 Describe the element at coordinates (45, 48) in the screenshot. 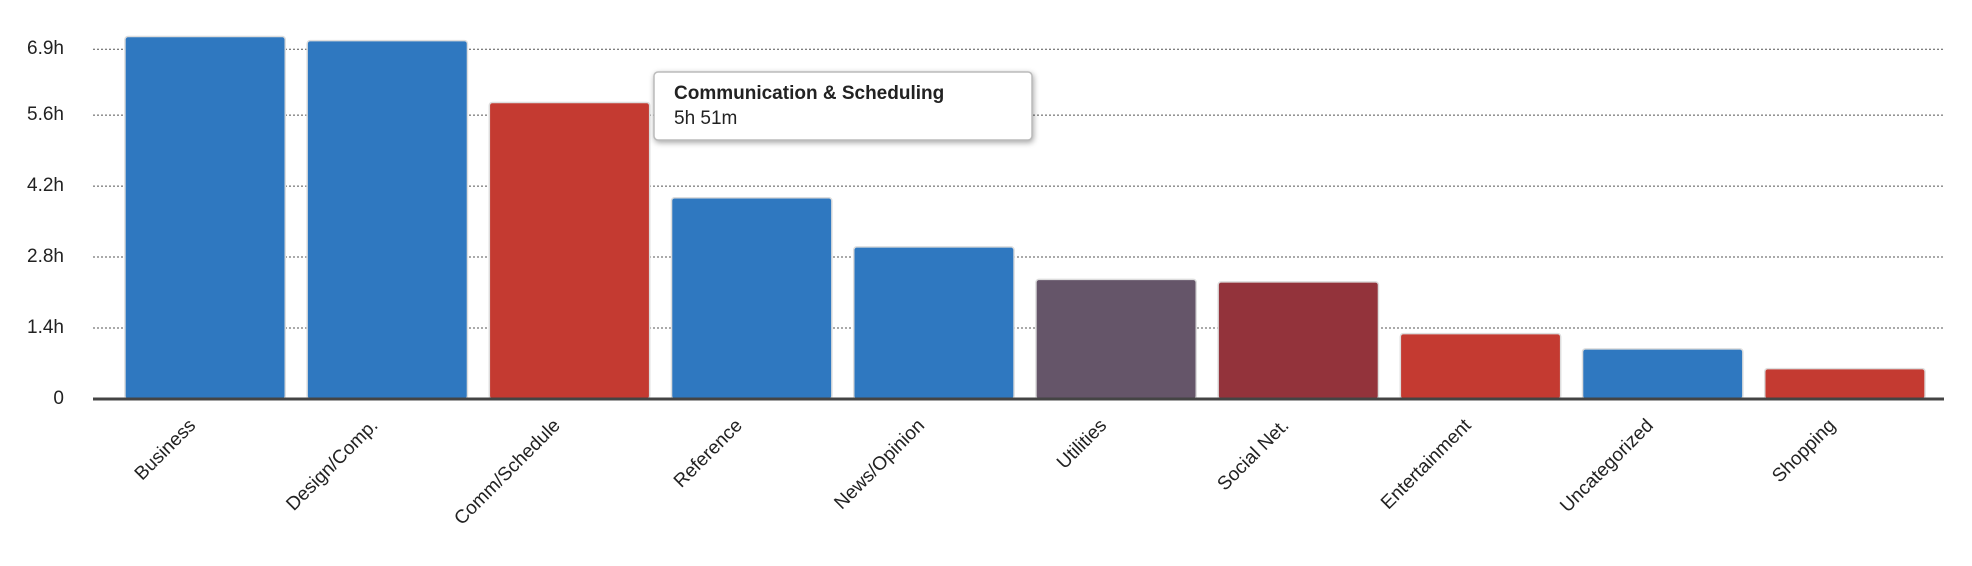

I see `y-tick-label: 6.9h` at that location.